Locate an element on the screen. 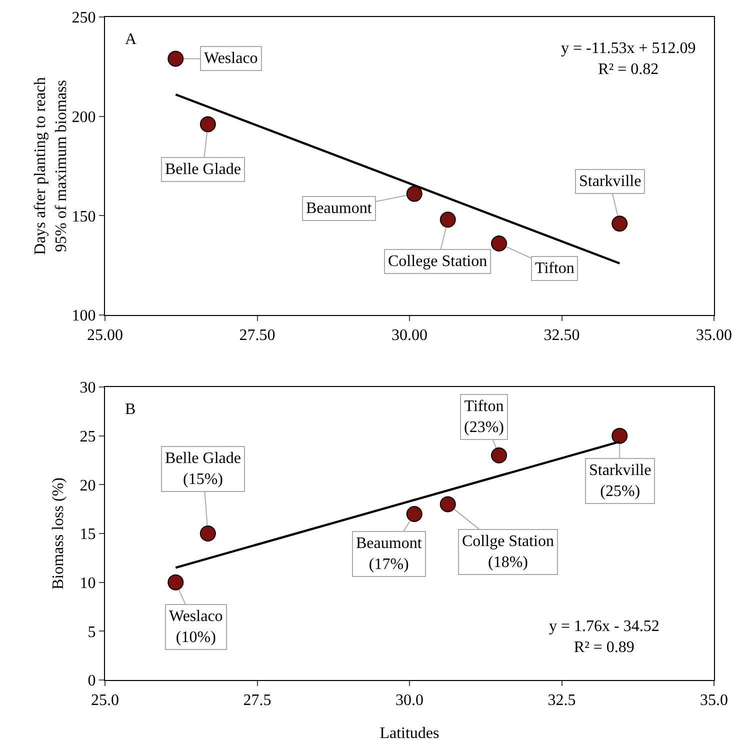 Image resolution: width=744 pixels, height=745 pixels. y-tick-label: 150 is located at coordinates (84, 217).